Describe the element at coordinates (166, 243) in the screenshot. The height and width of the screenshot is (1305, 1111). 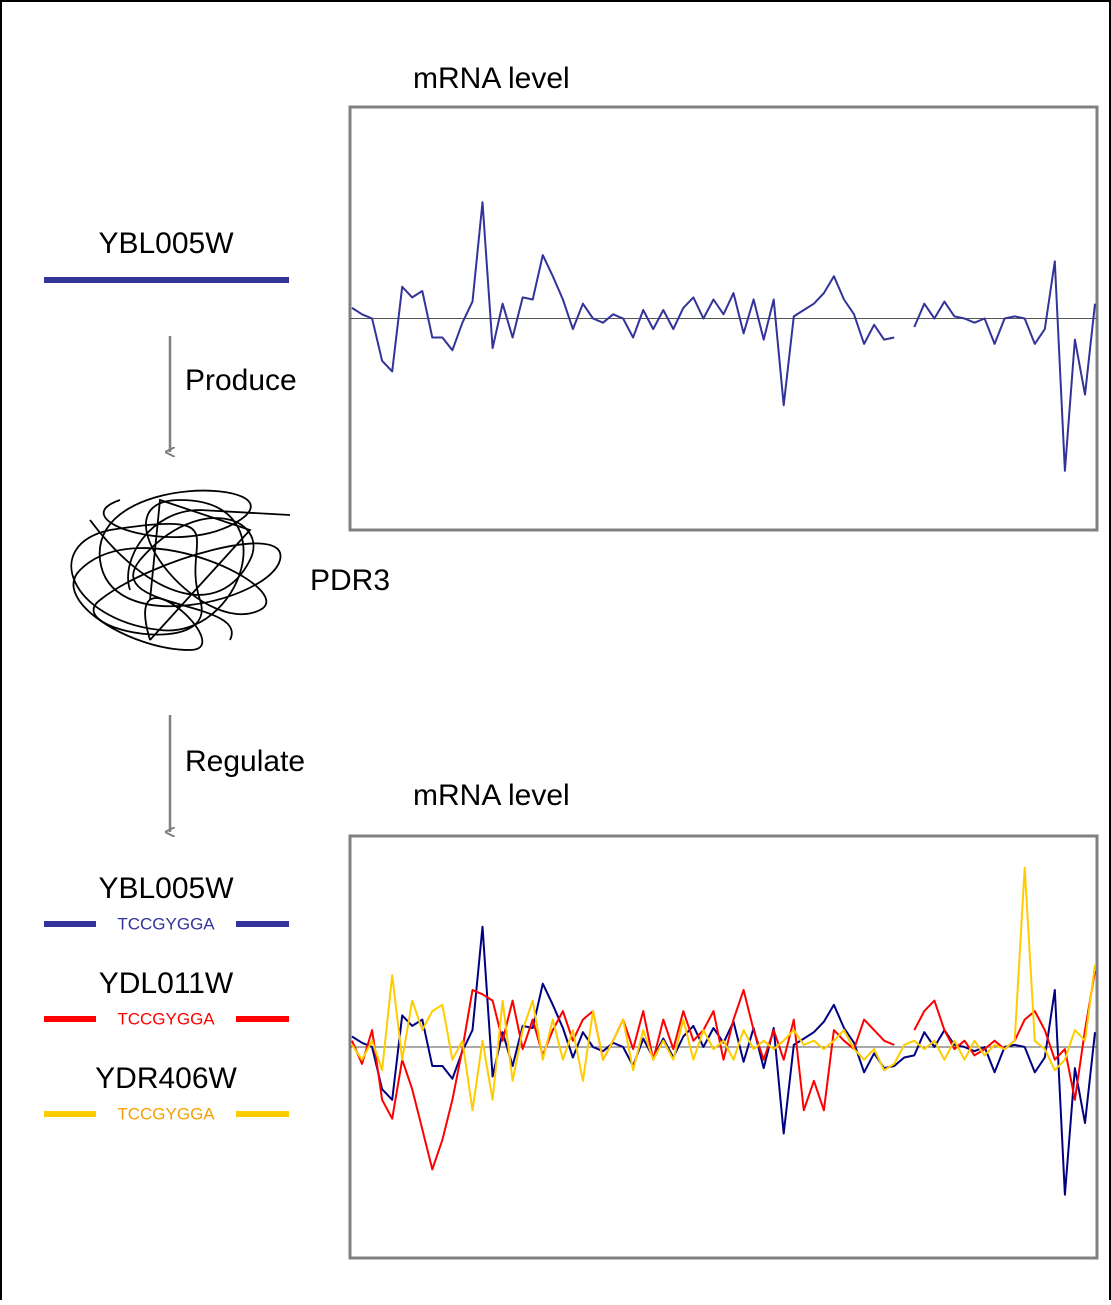
I see `source-gene: YBL005W` at that location.